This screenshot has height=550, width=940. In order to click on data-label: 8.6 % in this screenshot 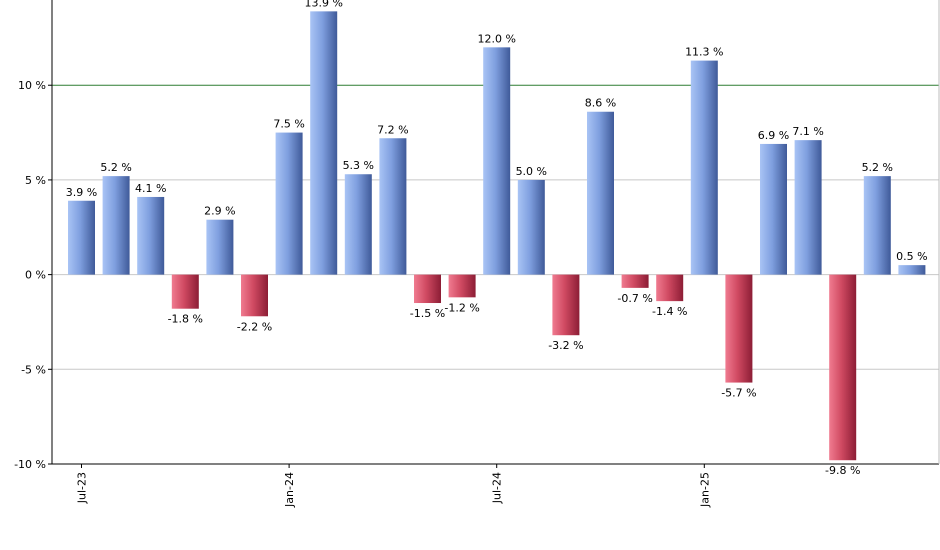, I will do `click(600, 103)`.